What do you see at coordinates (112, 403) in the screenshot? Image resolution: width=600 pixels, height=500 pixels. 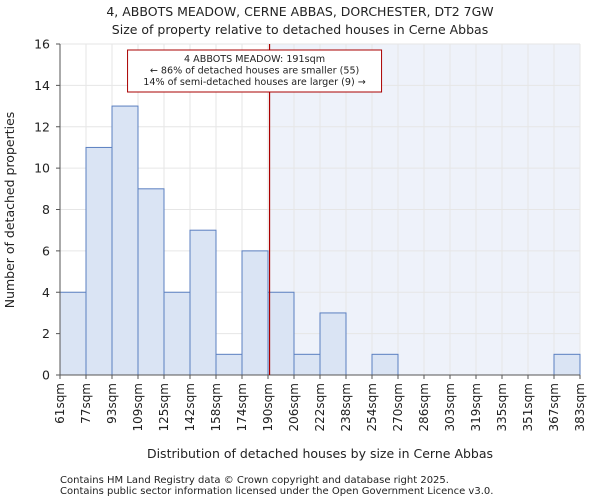 I see `x-tick-label-93sqm: 93sqm` at bounding box center [112, 403].